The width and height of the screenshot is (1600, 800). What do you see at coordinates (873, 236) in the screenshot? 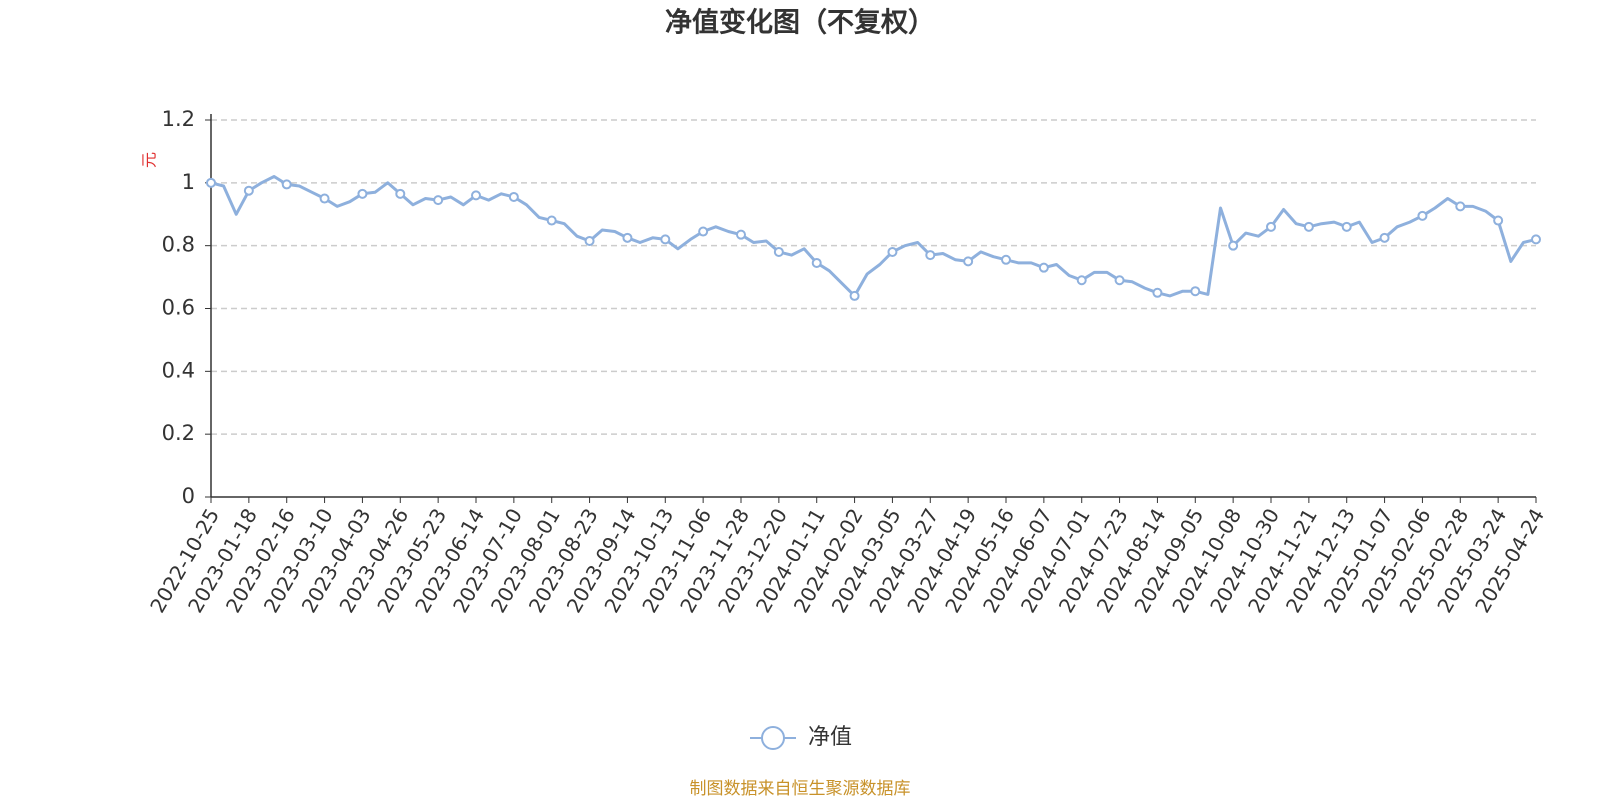
I see `line` at bounding box center [873, 236].